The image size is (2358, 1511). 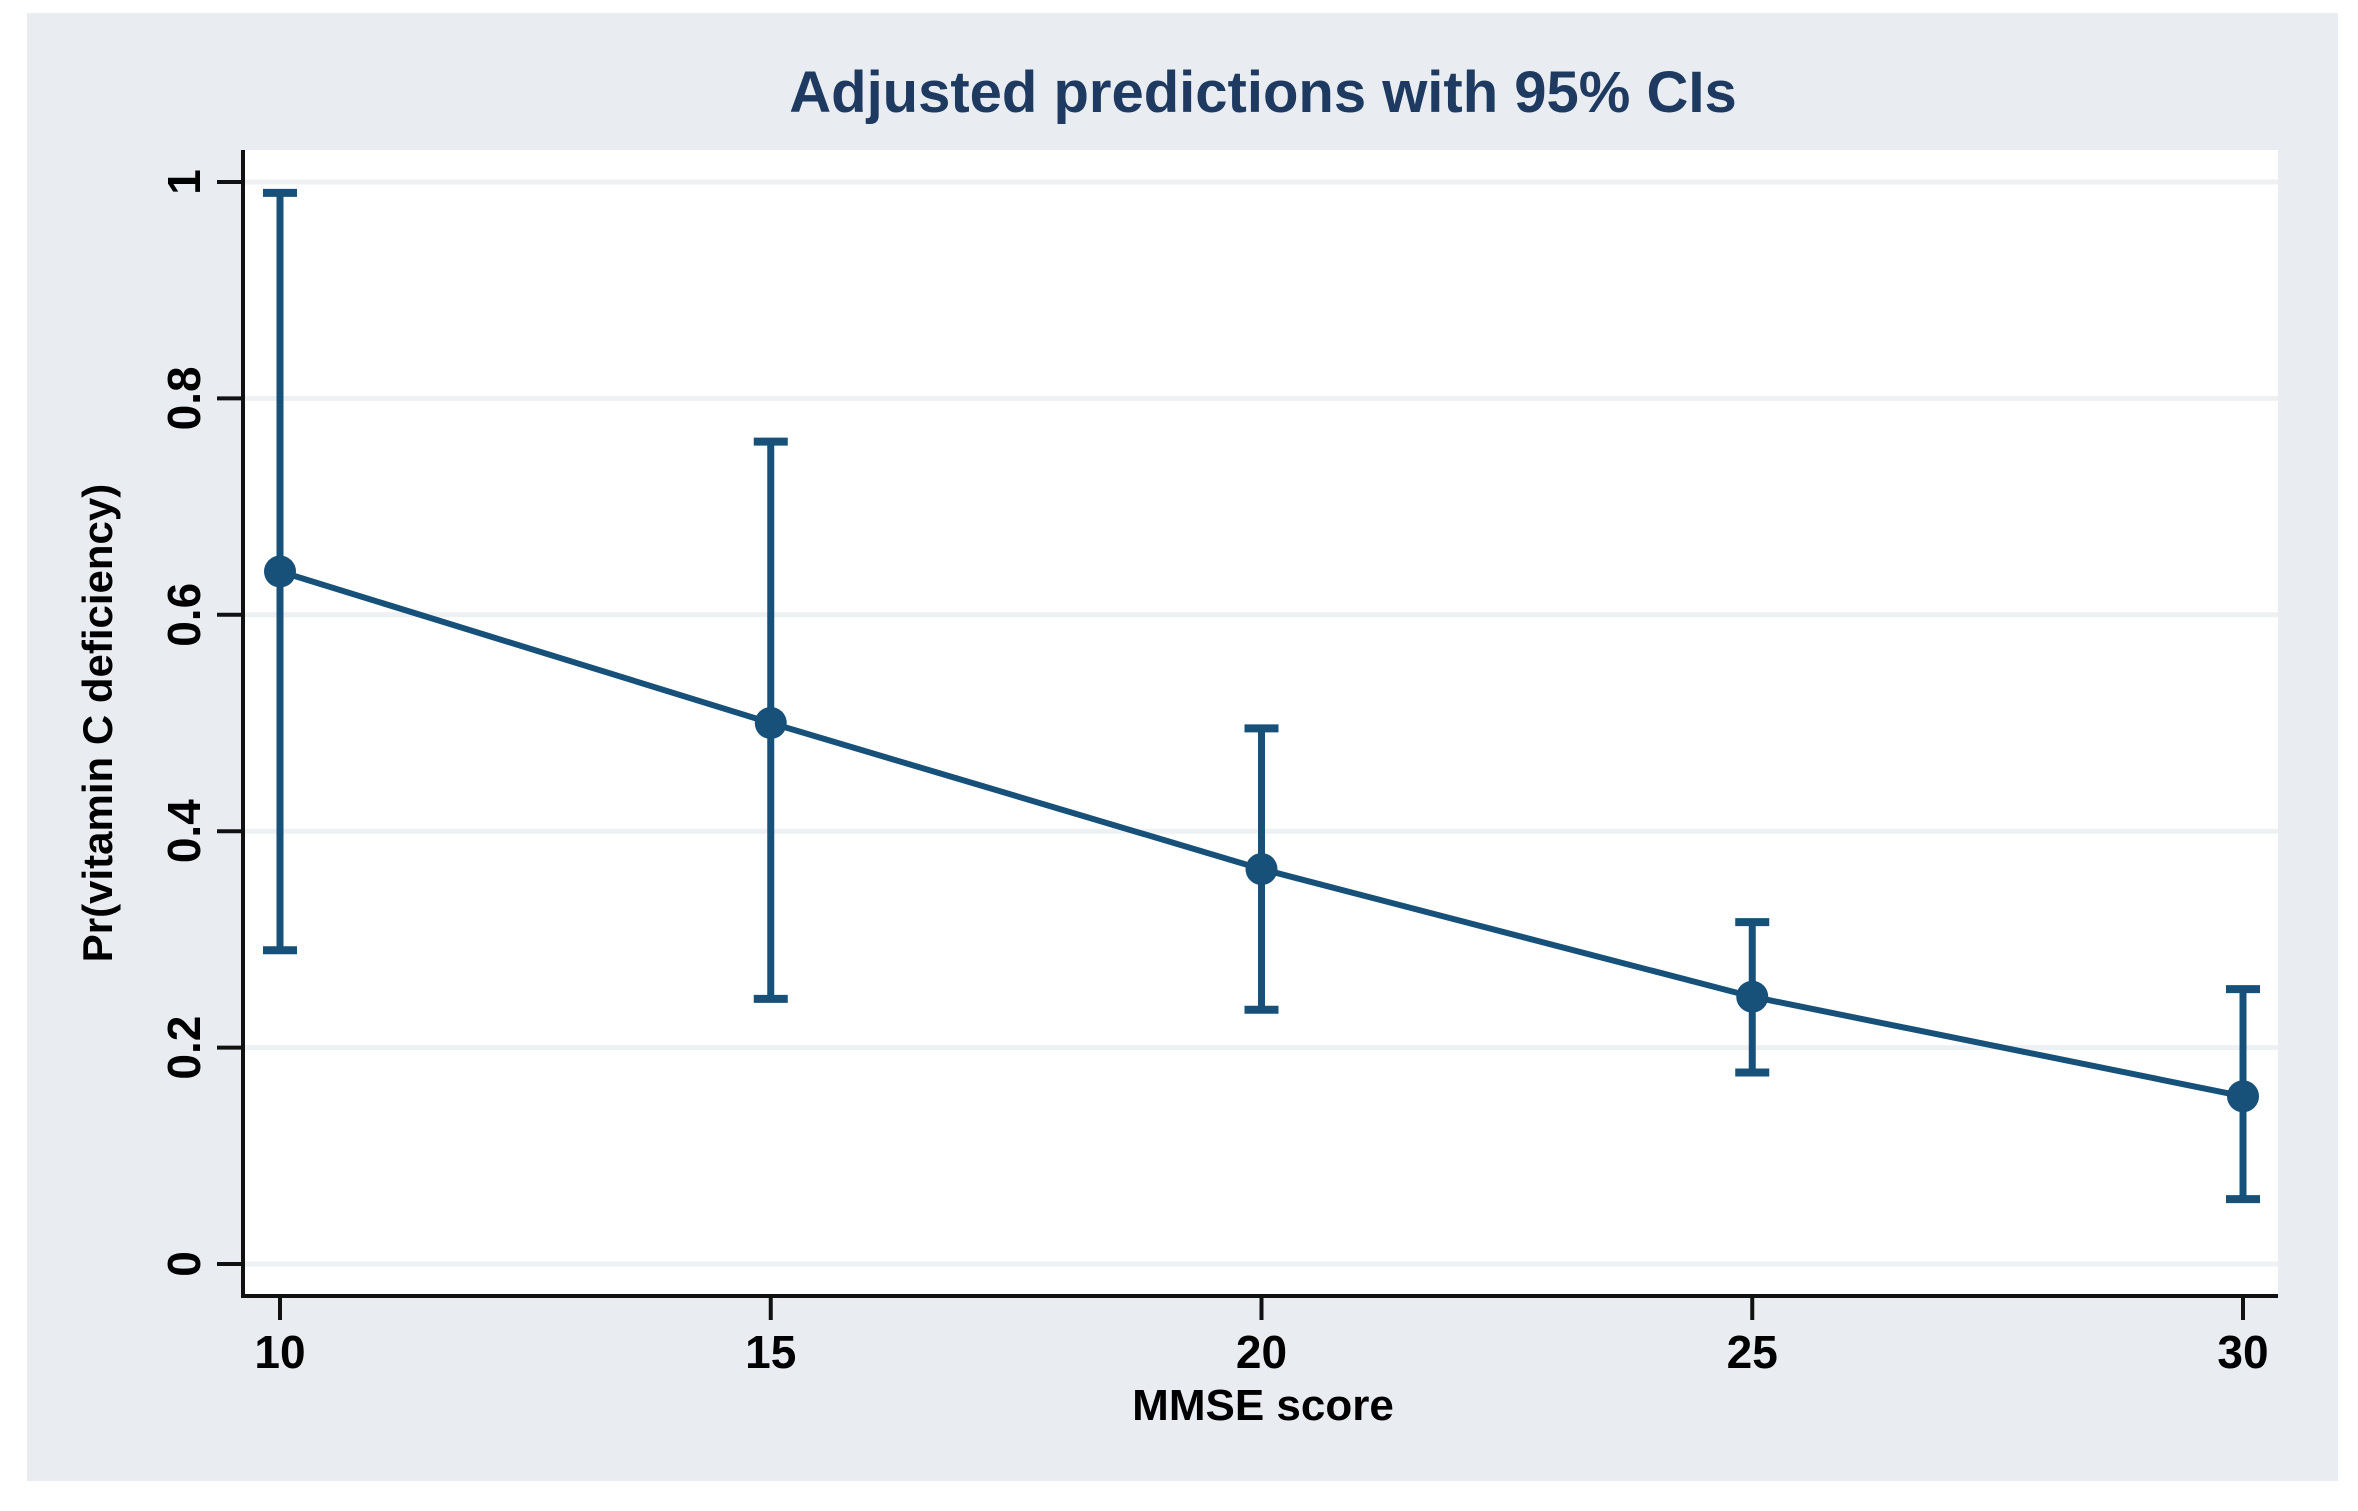 I want to click on y-tick-label: 0, so click(x=184, y=1264).